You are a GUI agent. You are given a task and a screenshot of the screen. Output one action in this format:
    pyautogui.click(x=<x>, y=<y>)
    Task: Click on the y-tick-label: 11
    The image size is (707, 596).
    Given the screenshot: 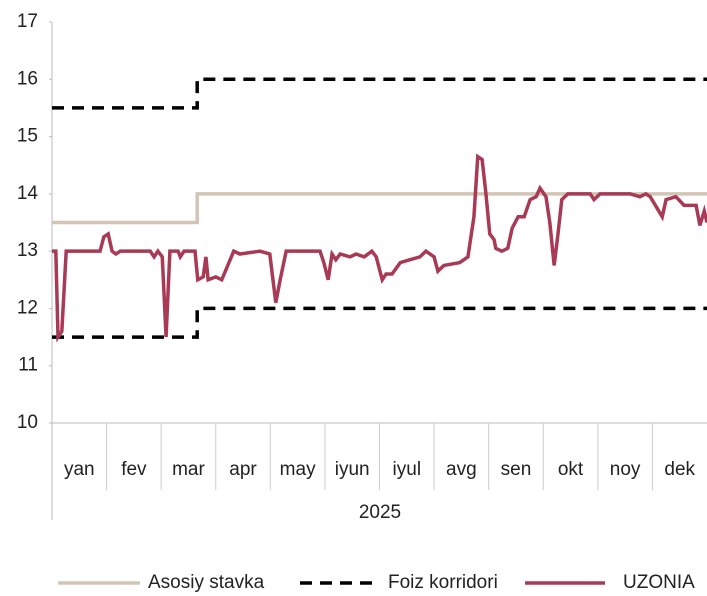 What is the action you would take?
    pyautogui.click(x=28, y=365)
    